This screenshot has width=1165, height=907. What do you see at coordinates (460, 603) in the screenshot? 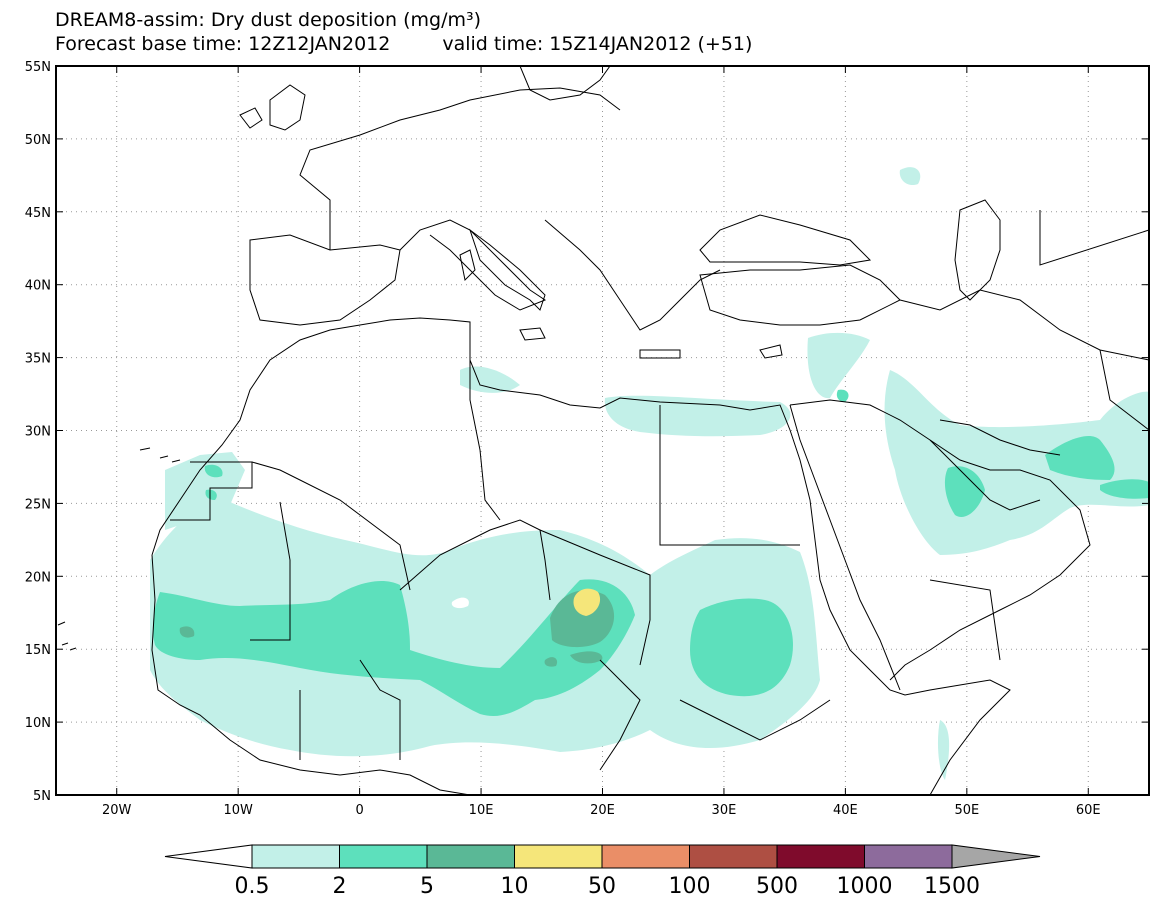
I see `dust-gap` at bounding box center [460, 603].